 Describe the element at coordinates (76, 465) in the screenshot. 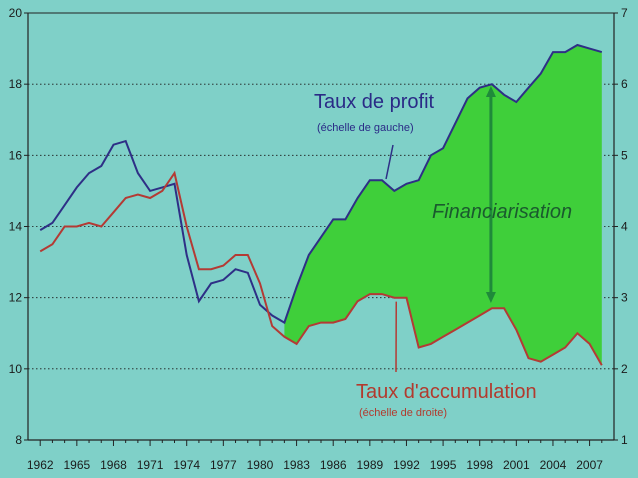

I see `x-tick-label: 1965` at that location.